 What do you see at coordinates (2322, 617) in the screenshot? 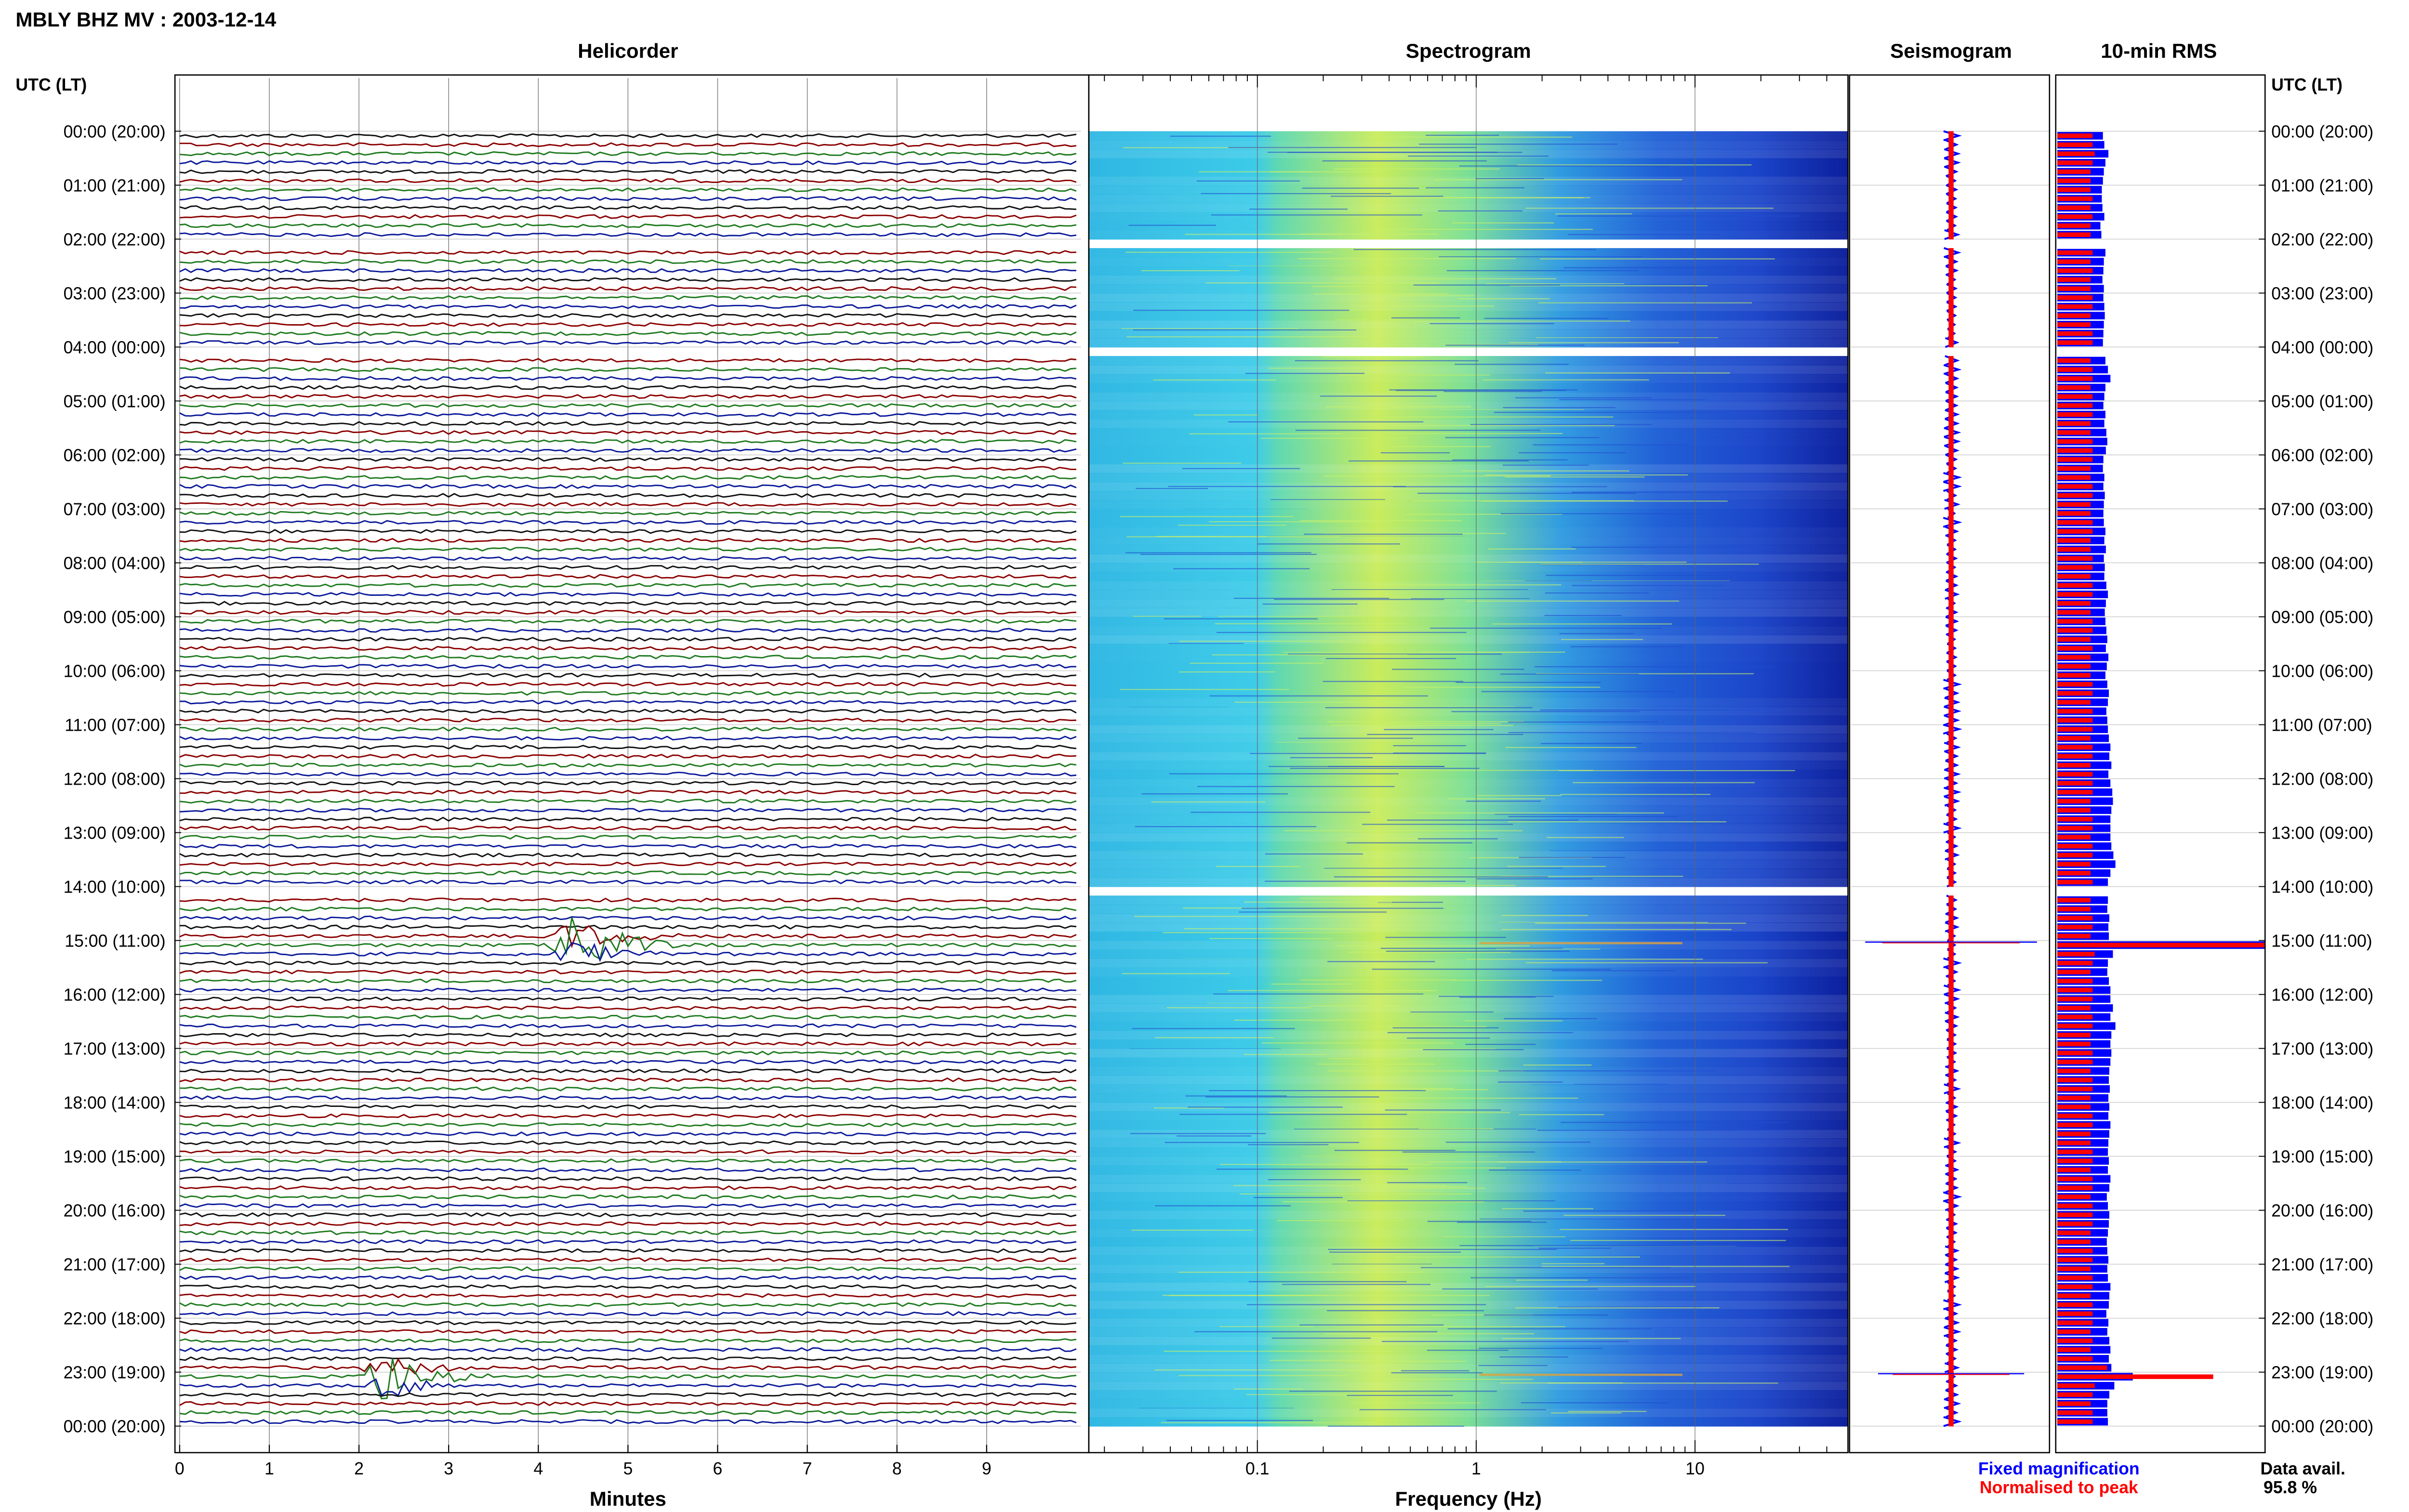
I see `time-tick-label-right: 09:00 (05:00)` at bounding box center [2322, 617].